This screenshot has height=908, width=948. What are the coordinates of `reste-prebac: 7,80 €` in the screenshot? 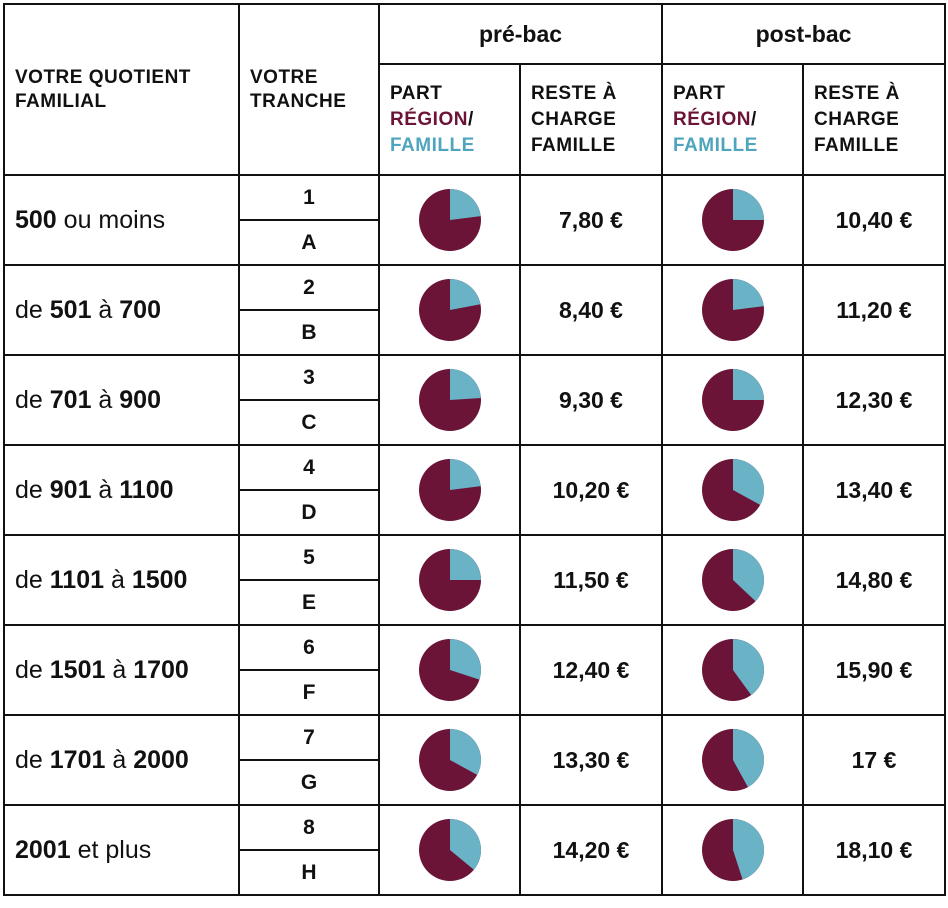 It's located at (591, 220).